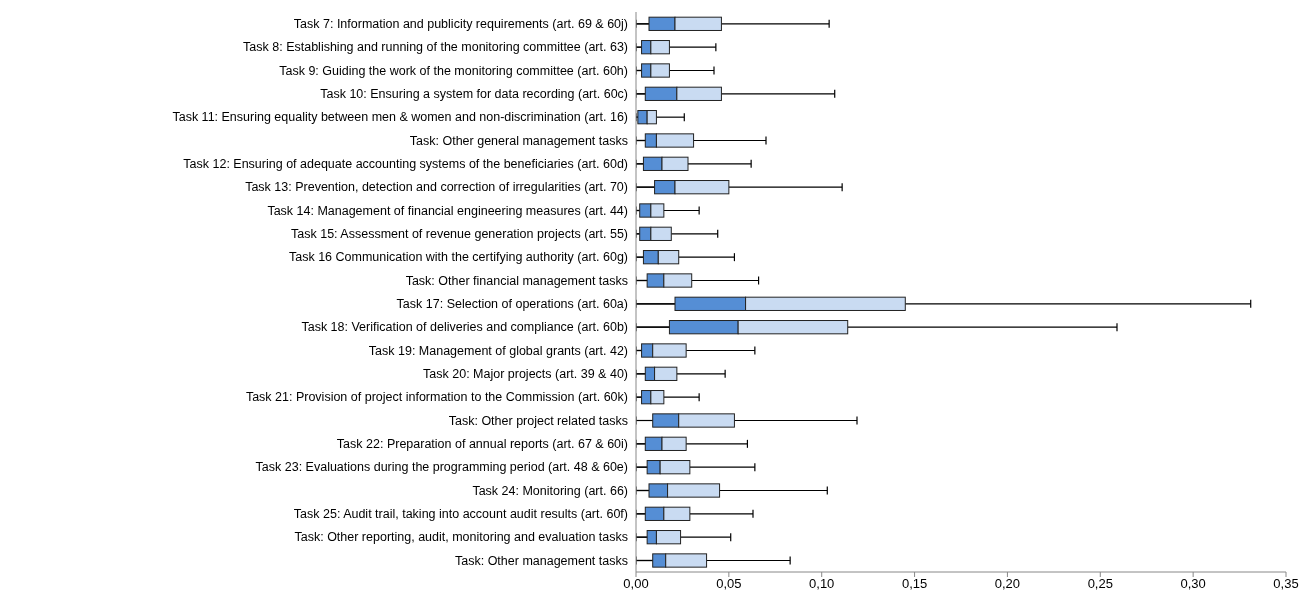 Image resolution: width=1315 pixels, height=613 pixels. Describe the element at coordinates (460, 514) in the screenshot. I see `y-tick-label: Task 25: Audit trail, taking into account audit results (art. 60f)` at that location.